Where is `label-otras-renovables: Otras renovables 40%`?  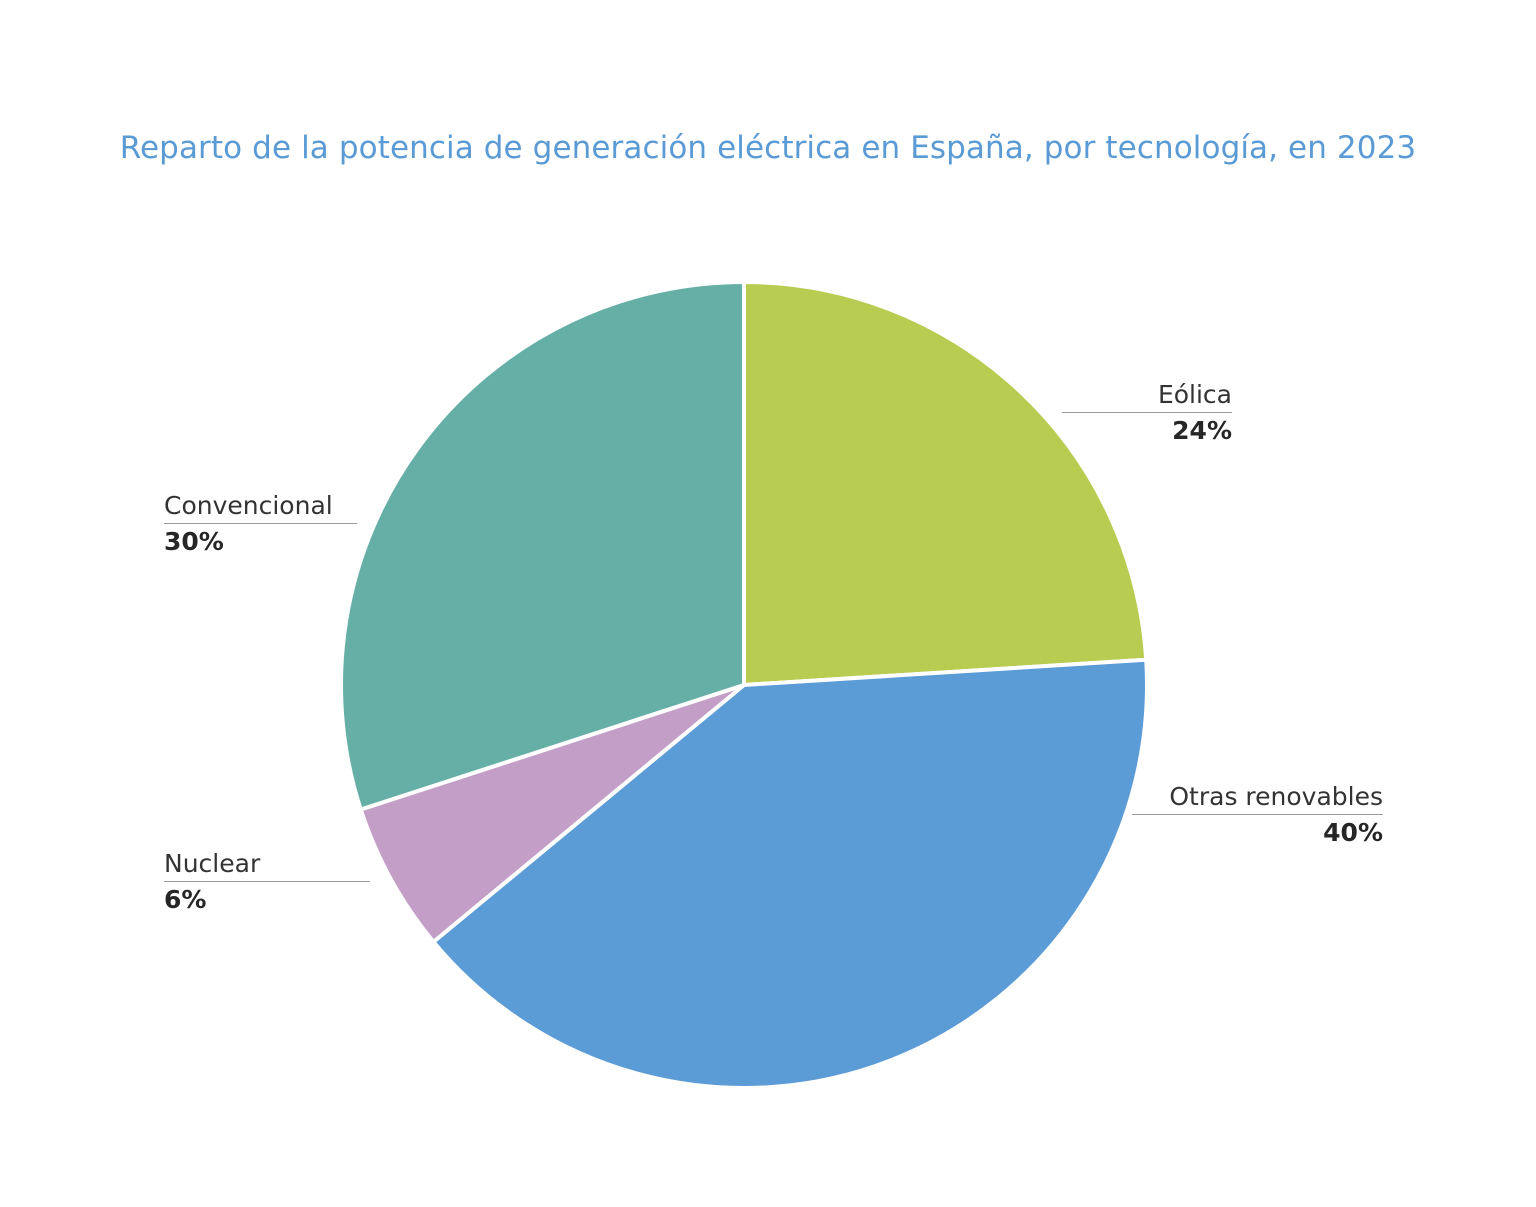
label-otras-renovables: Otras renovables 40% is located at coordinates (1257, 816).